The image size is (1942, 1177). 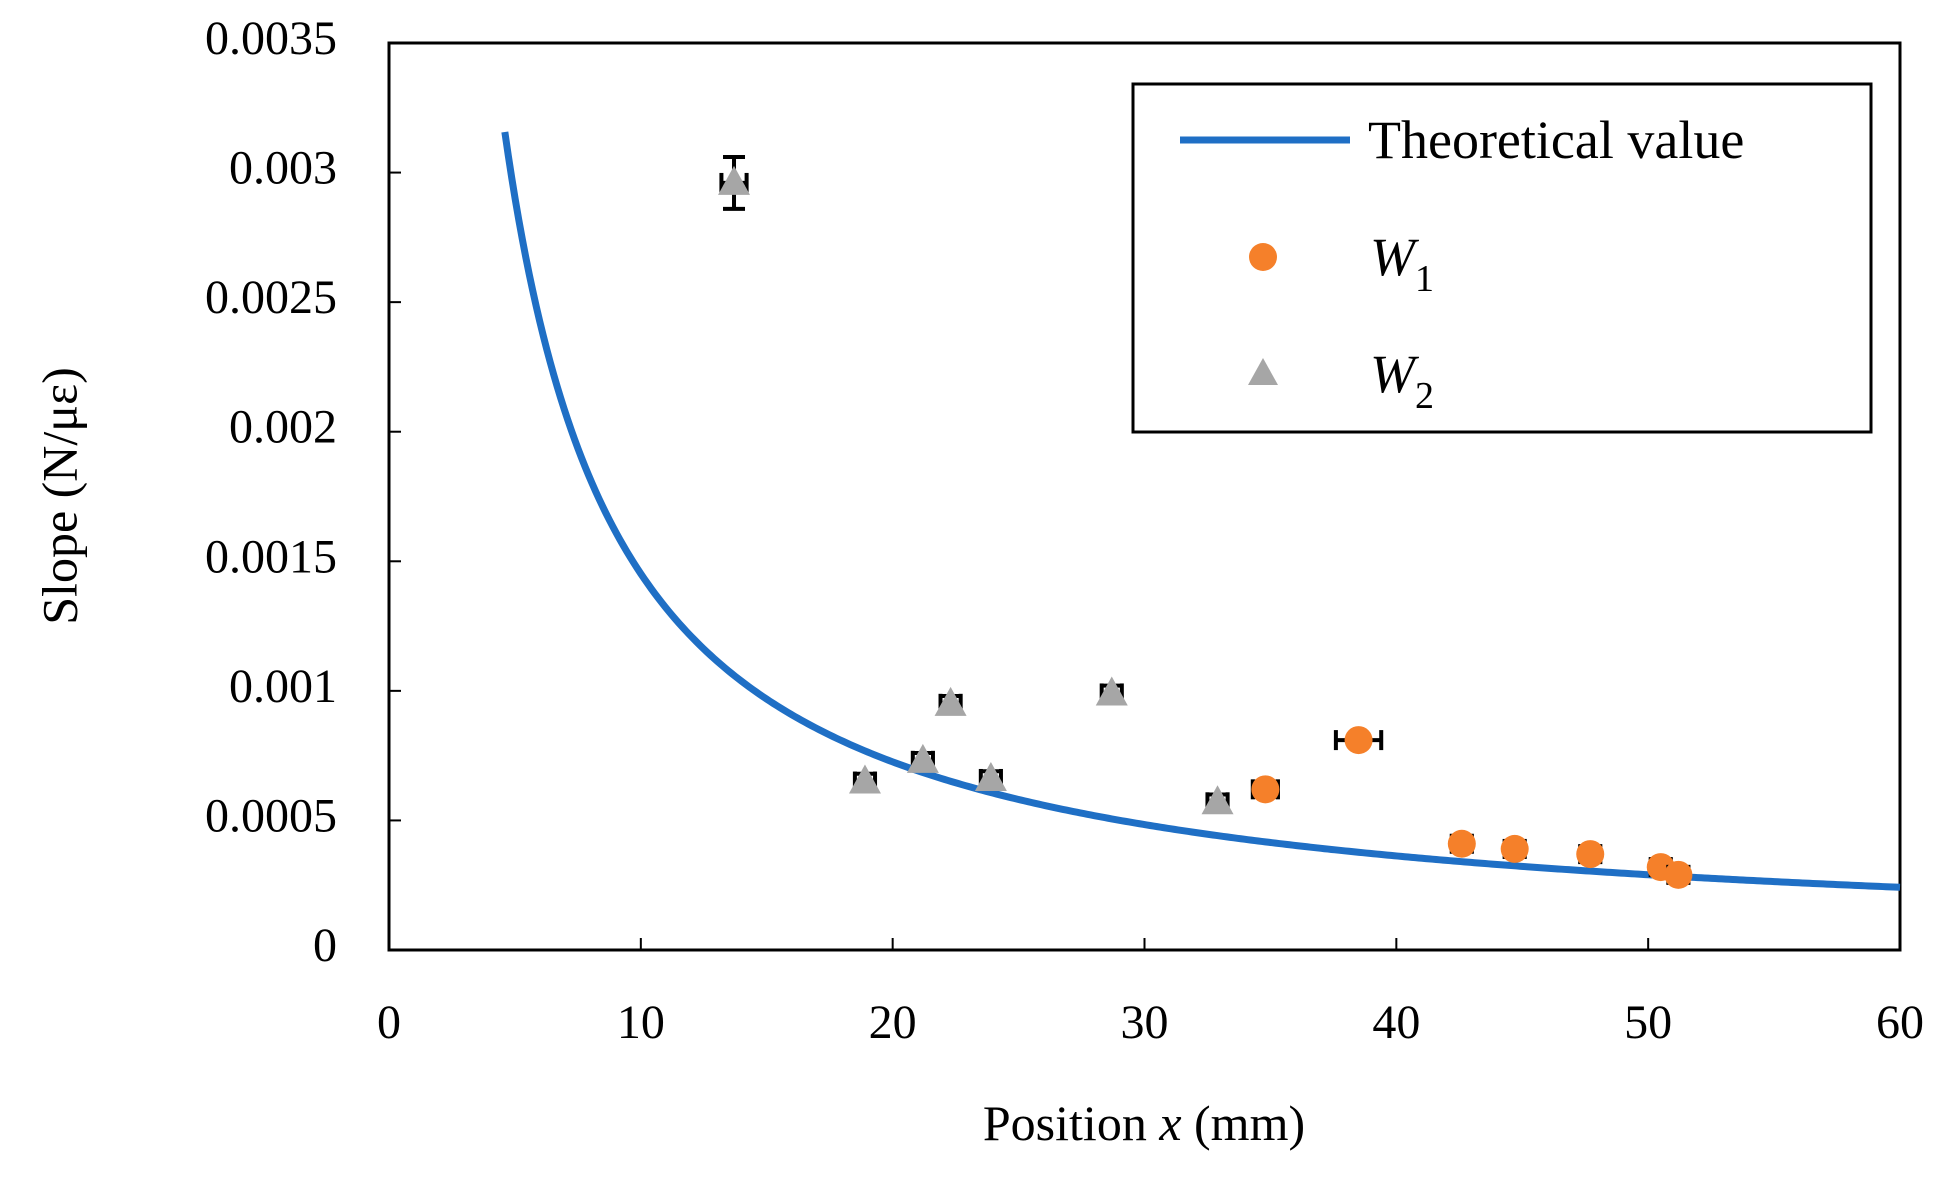 I want to click on x-axis-title-variable: x, so click(x=1169, y=1123).